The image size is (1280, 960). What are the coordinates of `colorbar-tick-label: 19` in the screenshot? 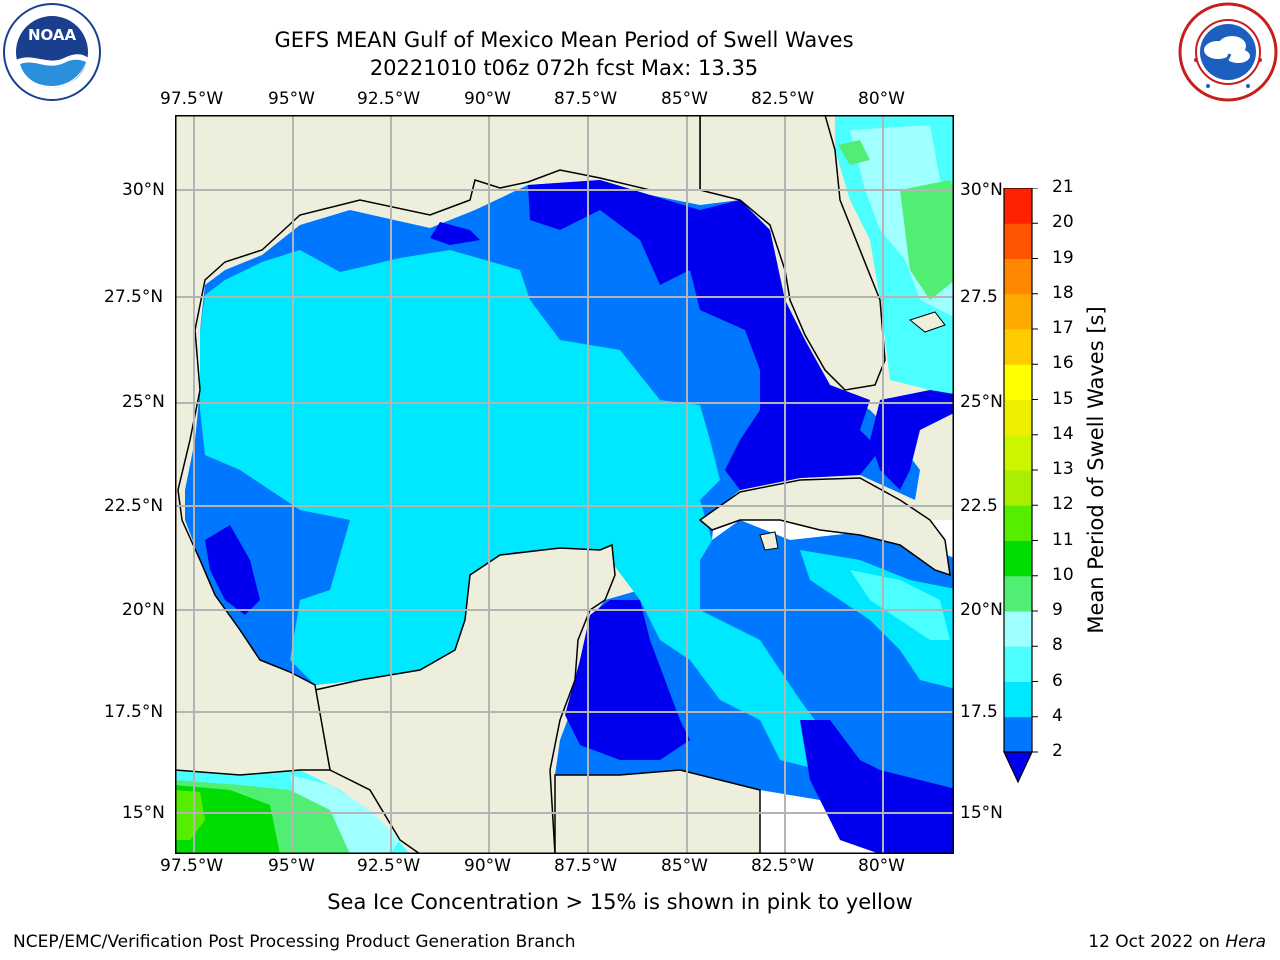 It's located at (1063, 257).